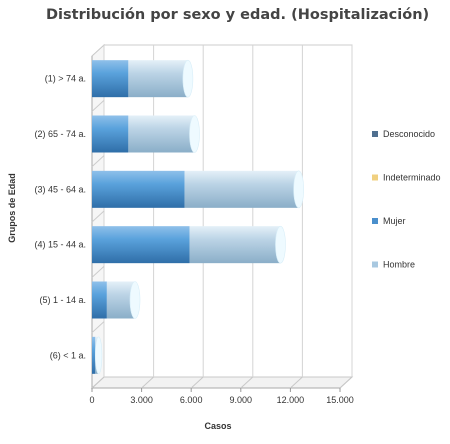 This screenshot has height=444, width=450. What do you see at coordinates (60, 189) in the screenshot?
I see `y-tick-label: (3) 45 - 64 a.` at bounding box center [60, 189].